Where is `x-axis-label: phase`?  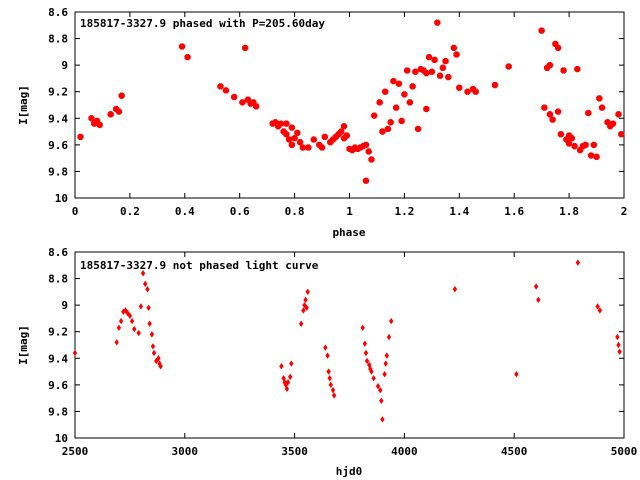 x-axis-label: phase is located at coordinates (348, 232).